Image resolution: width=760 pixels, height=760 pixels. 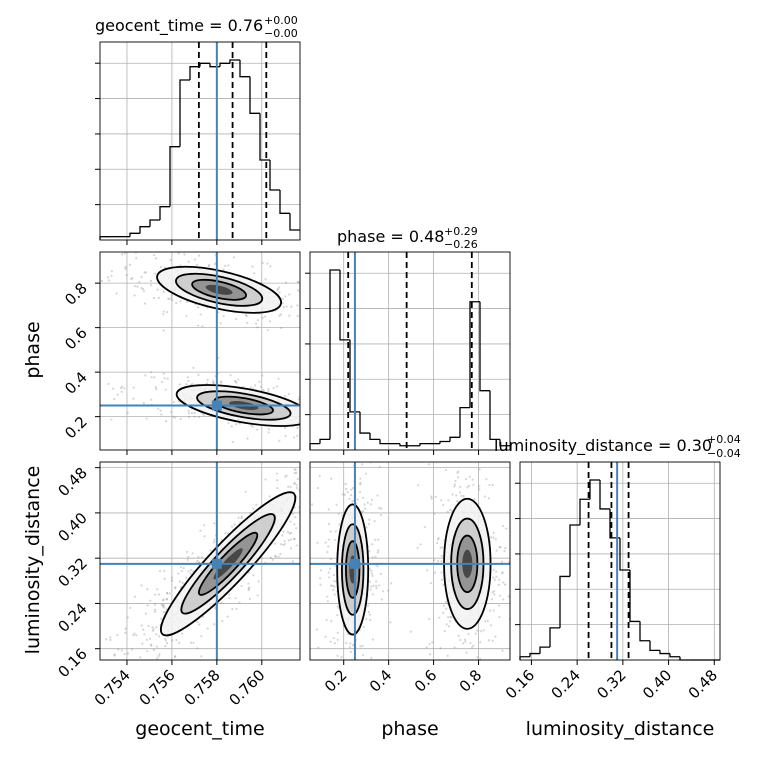 What do you see at coordinates (461, 244) in the screenshot?
I see `title-phase-sub: −0.26` at bounding box center [461, 244].